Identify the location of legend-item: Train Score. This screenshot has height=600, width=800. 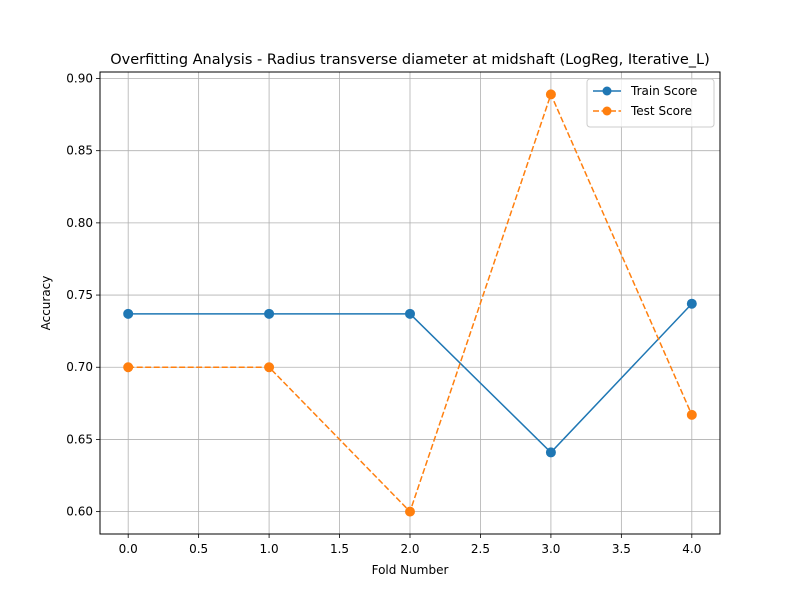
(645, 91).